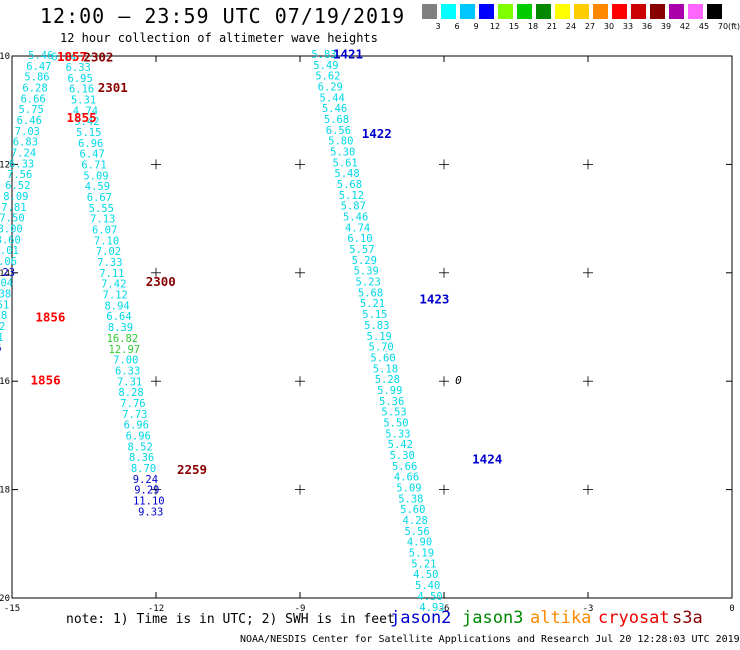 The image size is (740, 650). I want to click on swh-value: 8.06, so click(8, 262).